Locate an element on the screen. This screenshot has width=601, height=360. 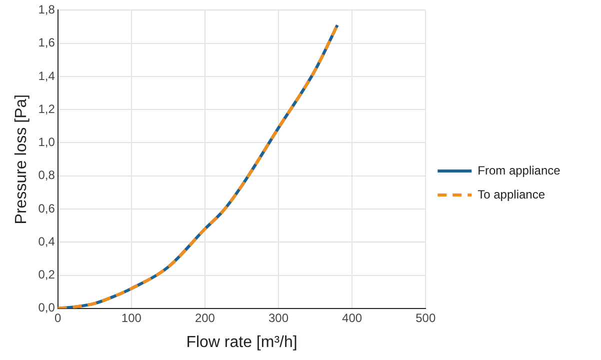
y-tick-label: 0,2 is located at coordinates (47, 275).